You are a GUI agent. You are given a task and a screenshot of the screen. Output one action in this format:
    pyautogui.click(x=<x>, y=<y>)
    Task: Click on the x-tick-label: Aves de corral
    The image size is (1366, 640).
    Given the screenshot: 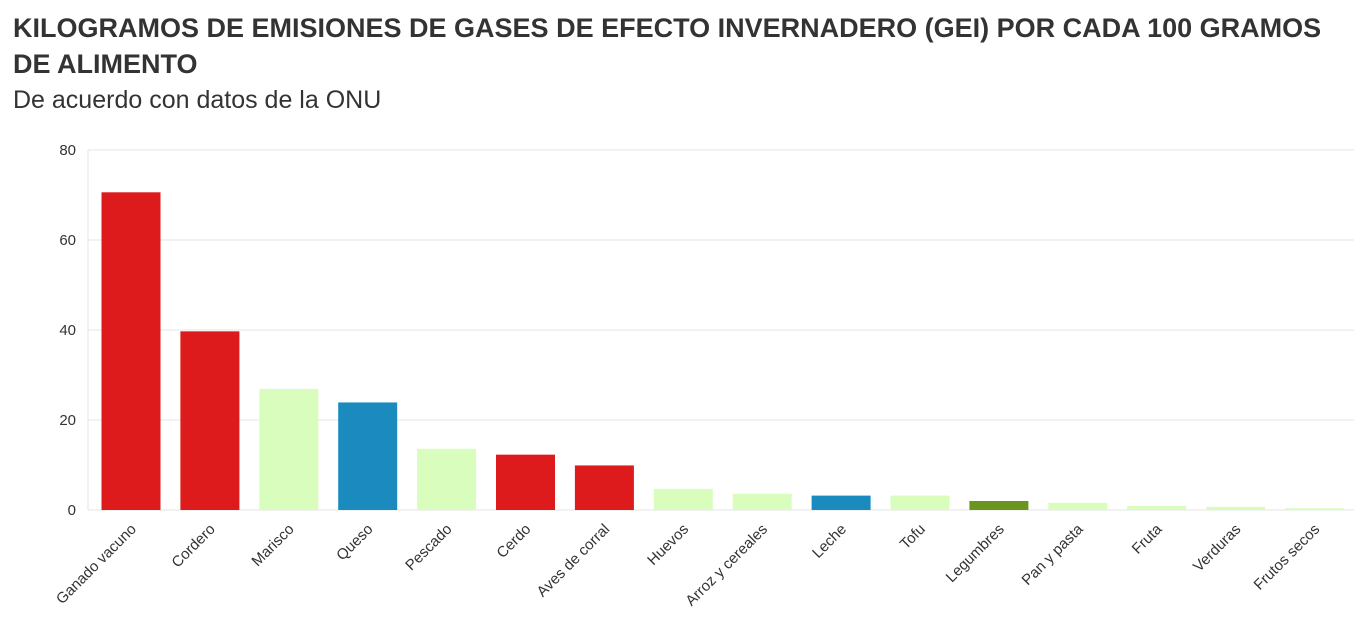 What is the action you would take?
    pyautogui.click(x=574, y=561)
    